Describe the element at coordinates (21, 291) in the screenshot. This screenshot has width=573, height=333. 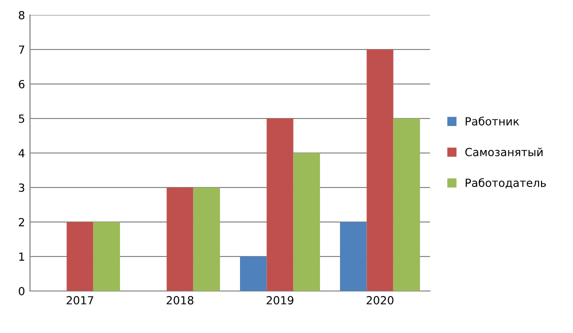
I see `y-tick-label: 0` at that location.